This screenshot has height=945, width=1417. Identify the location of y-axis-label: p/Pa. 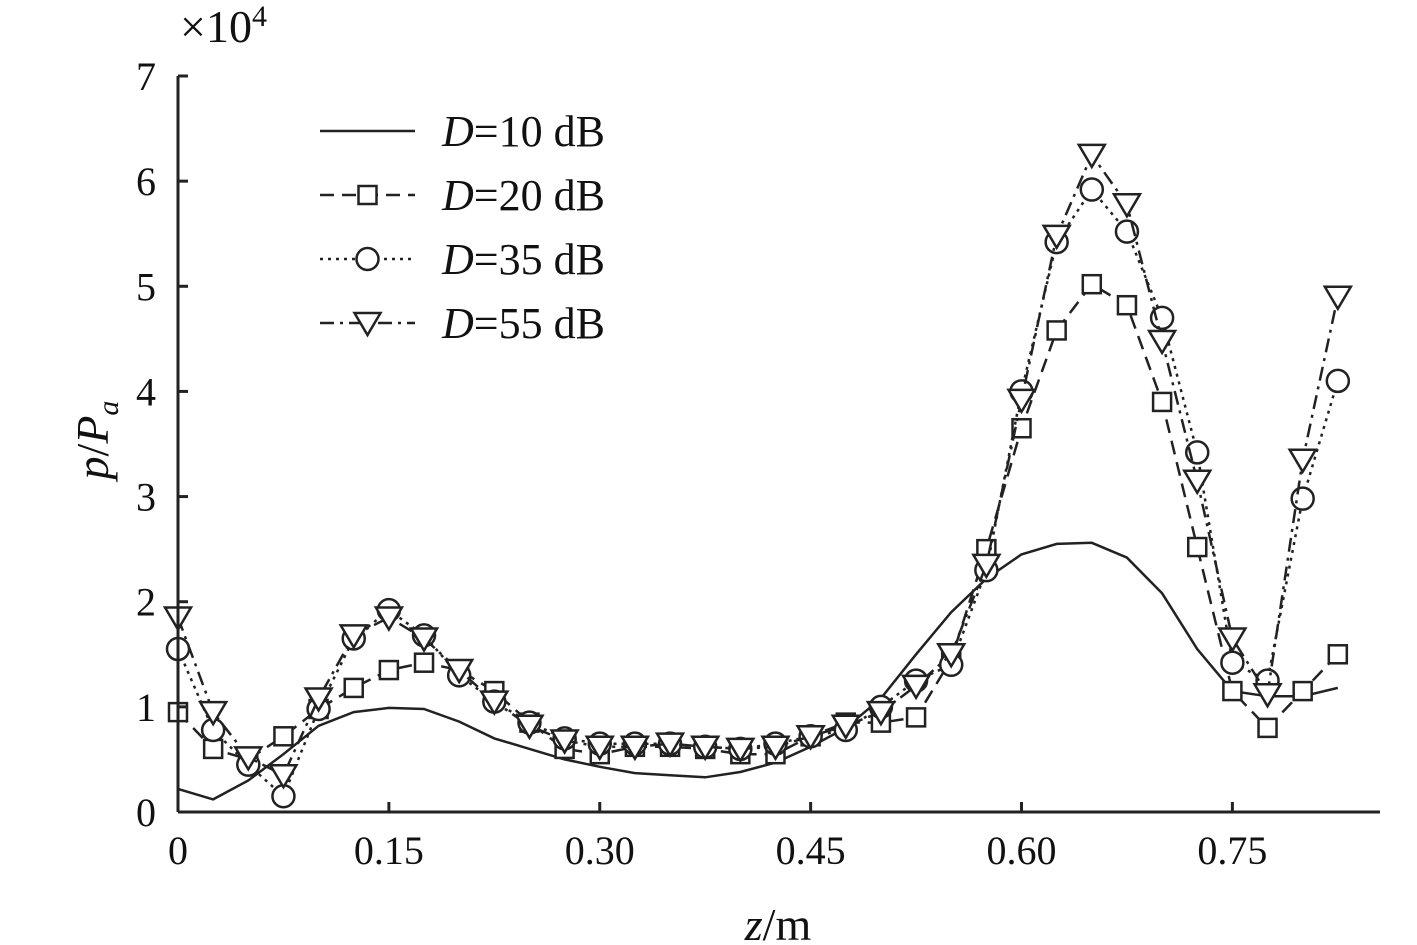
(96, 442).